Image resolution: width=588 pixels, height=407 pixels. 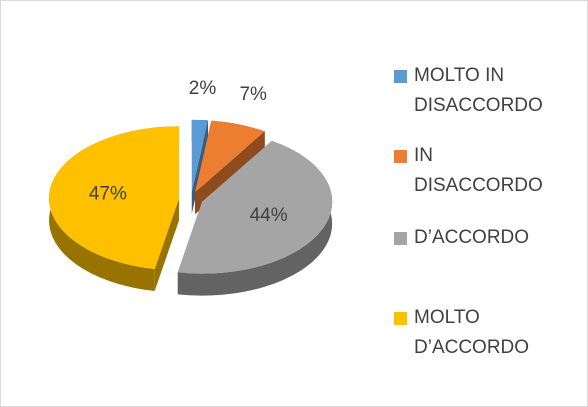 What do you see at coordinates (478, 170) in the screenshot?
I see `legend-label: IN DISACCORDO` at bounding box center [478, 170].